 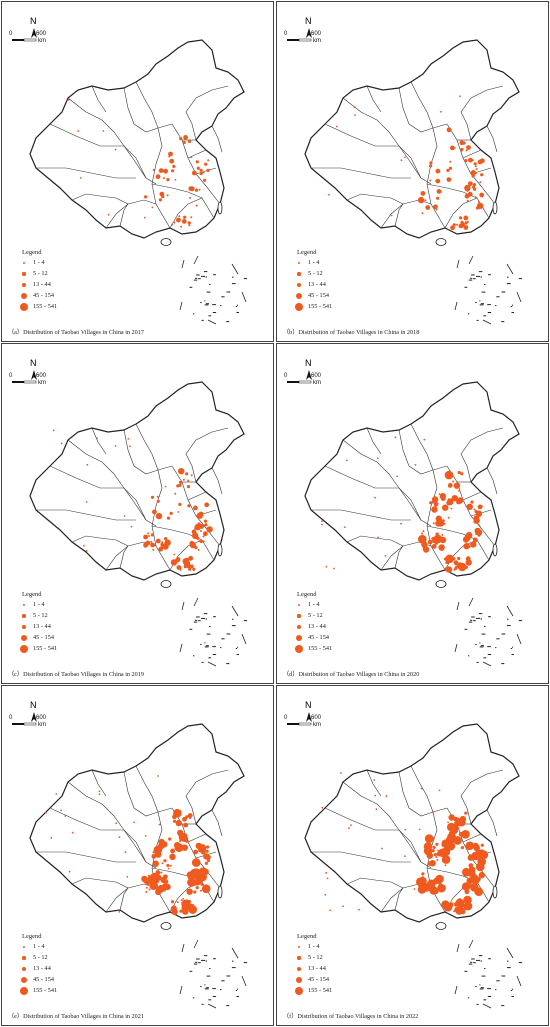 I want to click on legend-item: 13 - 44, so click(x=332, y=285).